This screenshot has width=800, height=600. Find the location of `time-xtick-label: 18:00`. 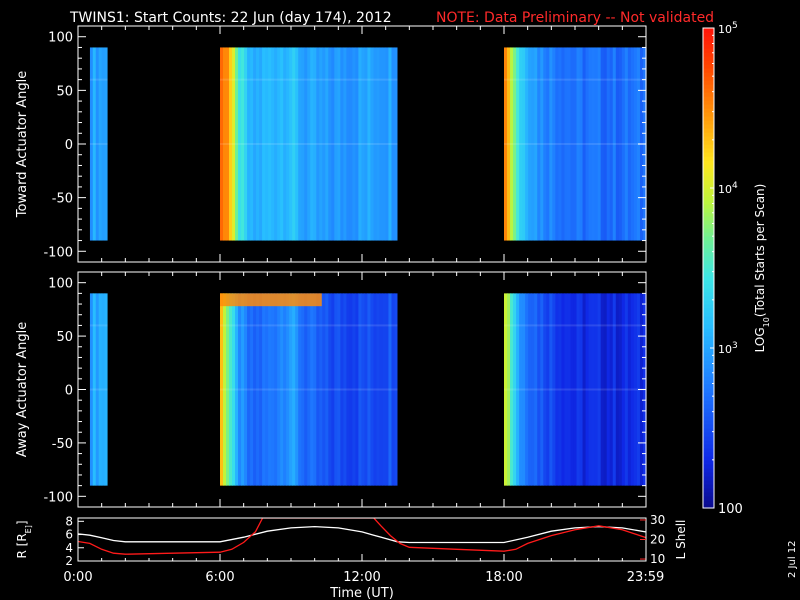

time-xtick-label: 18:00 is located at coordinates (503, 577).